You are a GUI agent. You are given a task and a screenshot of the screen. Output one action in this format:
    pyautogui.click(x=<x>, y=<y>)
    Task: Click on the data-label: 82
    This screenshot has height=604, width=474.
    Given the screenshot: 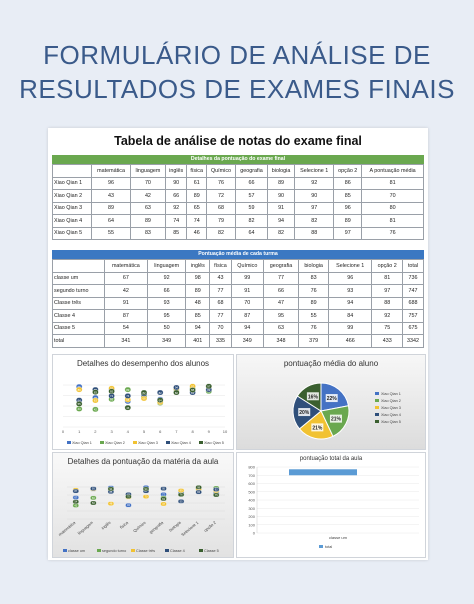 What is the action you would take?
    pyautogui.click(x=177, y=393)
    